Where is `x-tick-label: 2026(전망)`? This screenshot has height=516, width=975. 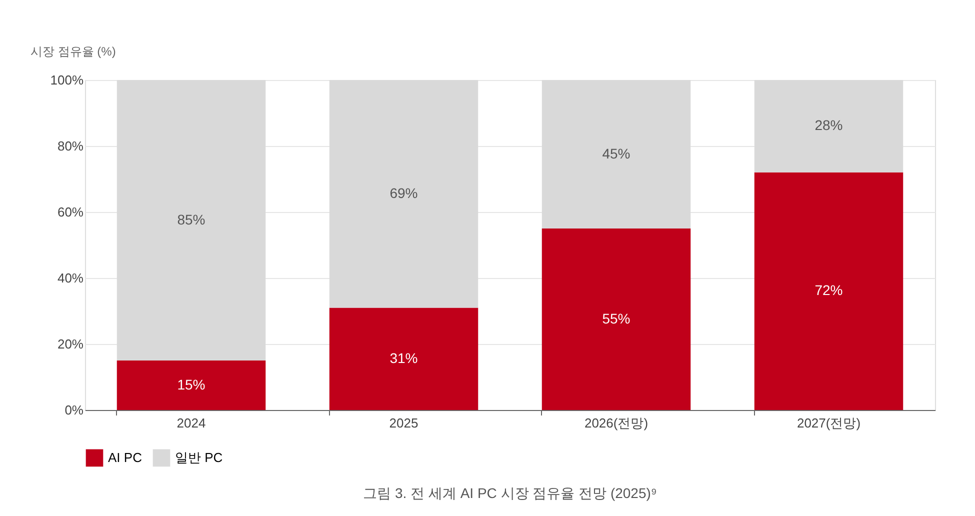
x-tick-label: 2026(전망) is located at coordinates (616, 423).